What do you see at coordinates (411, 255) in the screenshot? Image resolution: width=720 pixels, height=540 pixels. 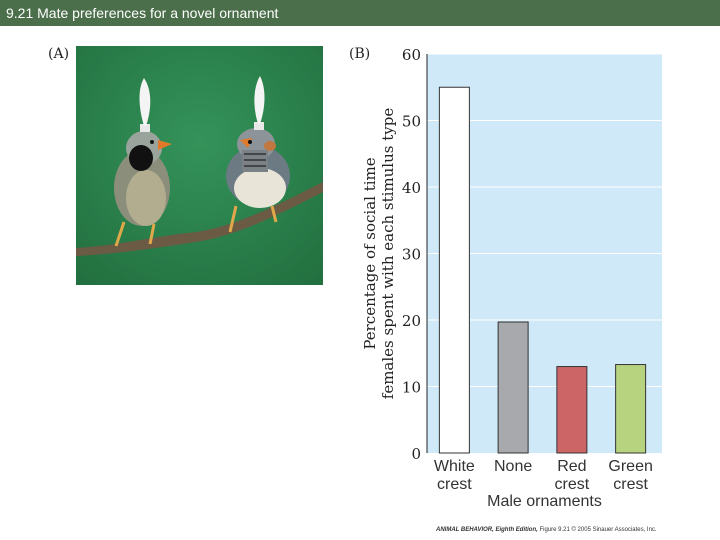 I see `y-tick-label-30: 30` at bounding box center [411, 255].